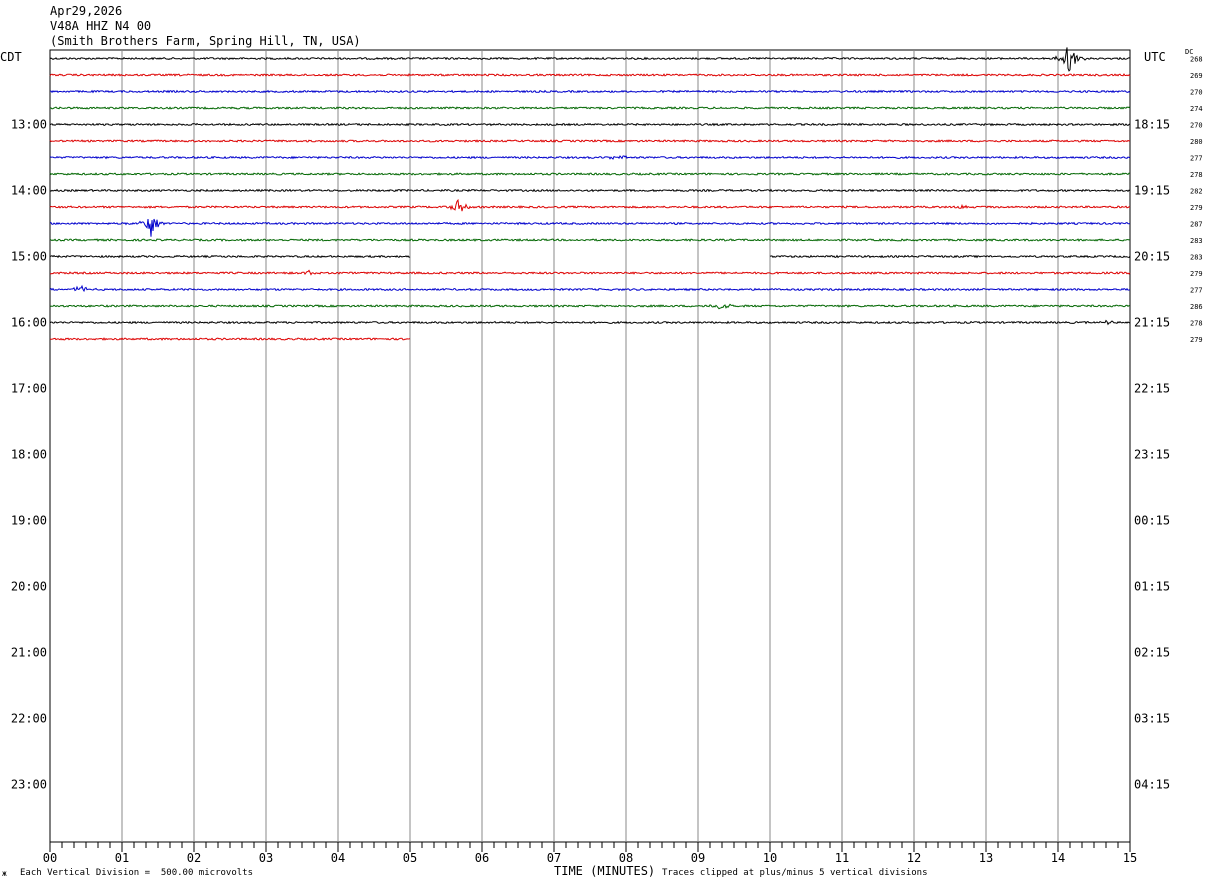 This screenshot has height=886, width=1210. What do you see at coordinates (1196, 225) in the screenshot?
I see `dc-offset-label: 287` at bounding box center [1196, 225].